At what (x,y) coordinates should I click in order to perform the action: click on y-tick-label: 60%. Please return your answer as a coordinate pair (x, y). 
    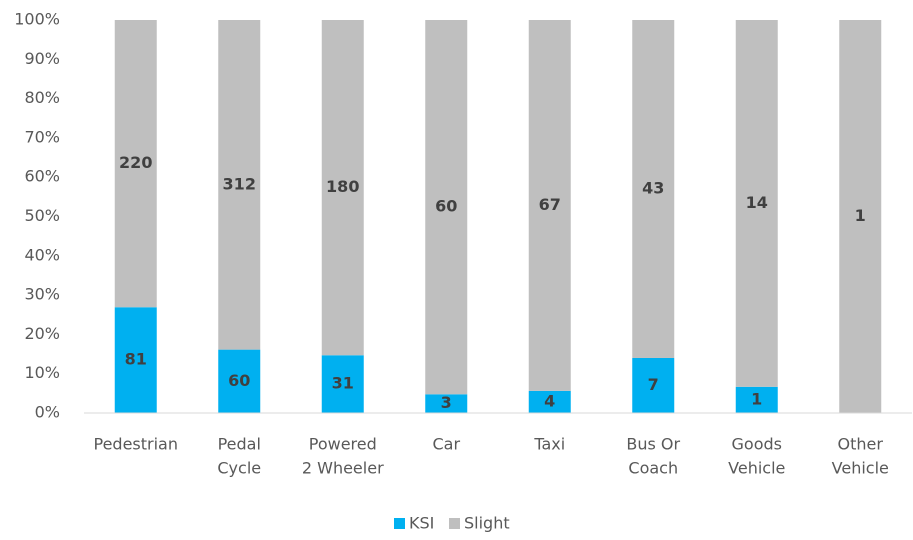
    Looking at the image, I should click on (42, 176).